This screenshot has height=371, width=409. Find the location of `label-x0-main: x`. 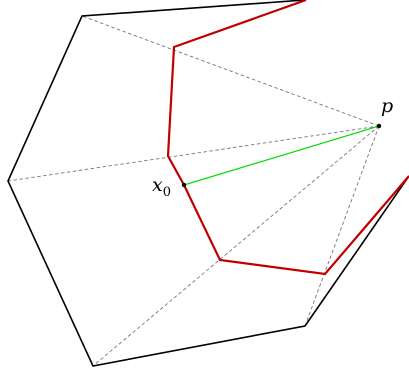

label-x0-main: x is located at coordinates (157, 185).